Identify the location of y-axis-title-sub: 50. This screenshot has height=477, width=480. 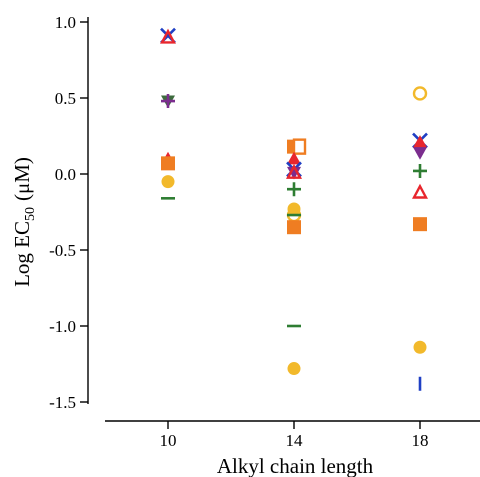
(30, 214).